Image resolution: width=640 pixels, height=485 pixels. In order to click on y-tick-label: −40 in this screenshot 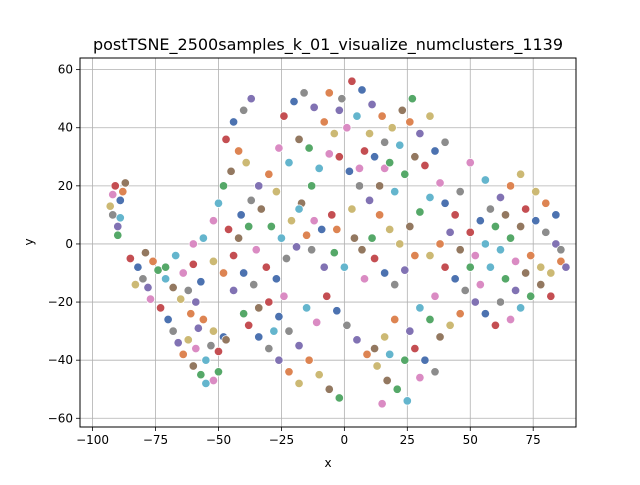, I will do `click(60, 360)`.